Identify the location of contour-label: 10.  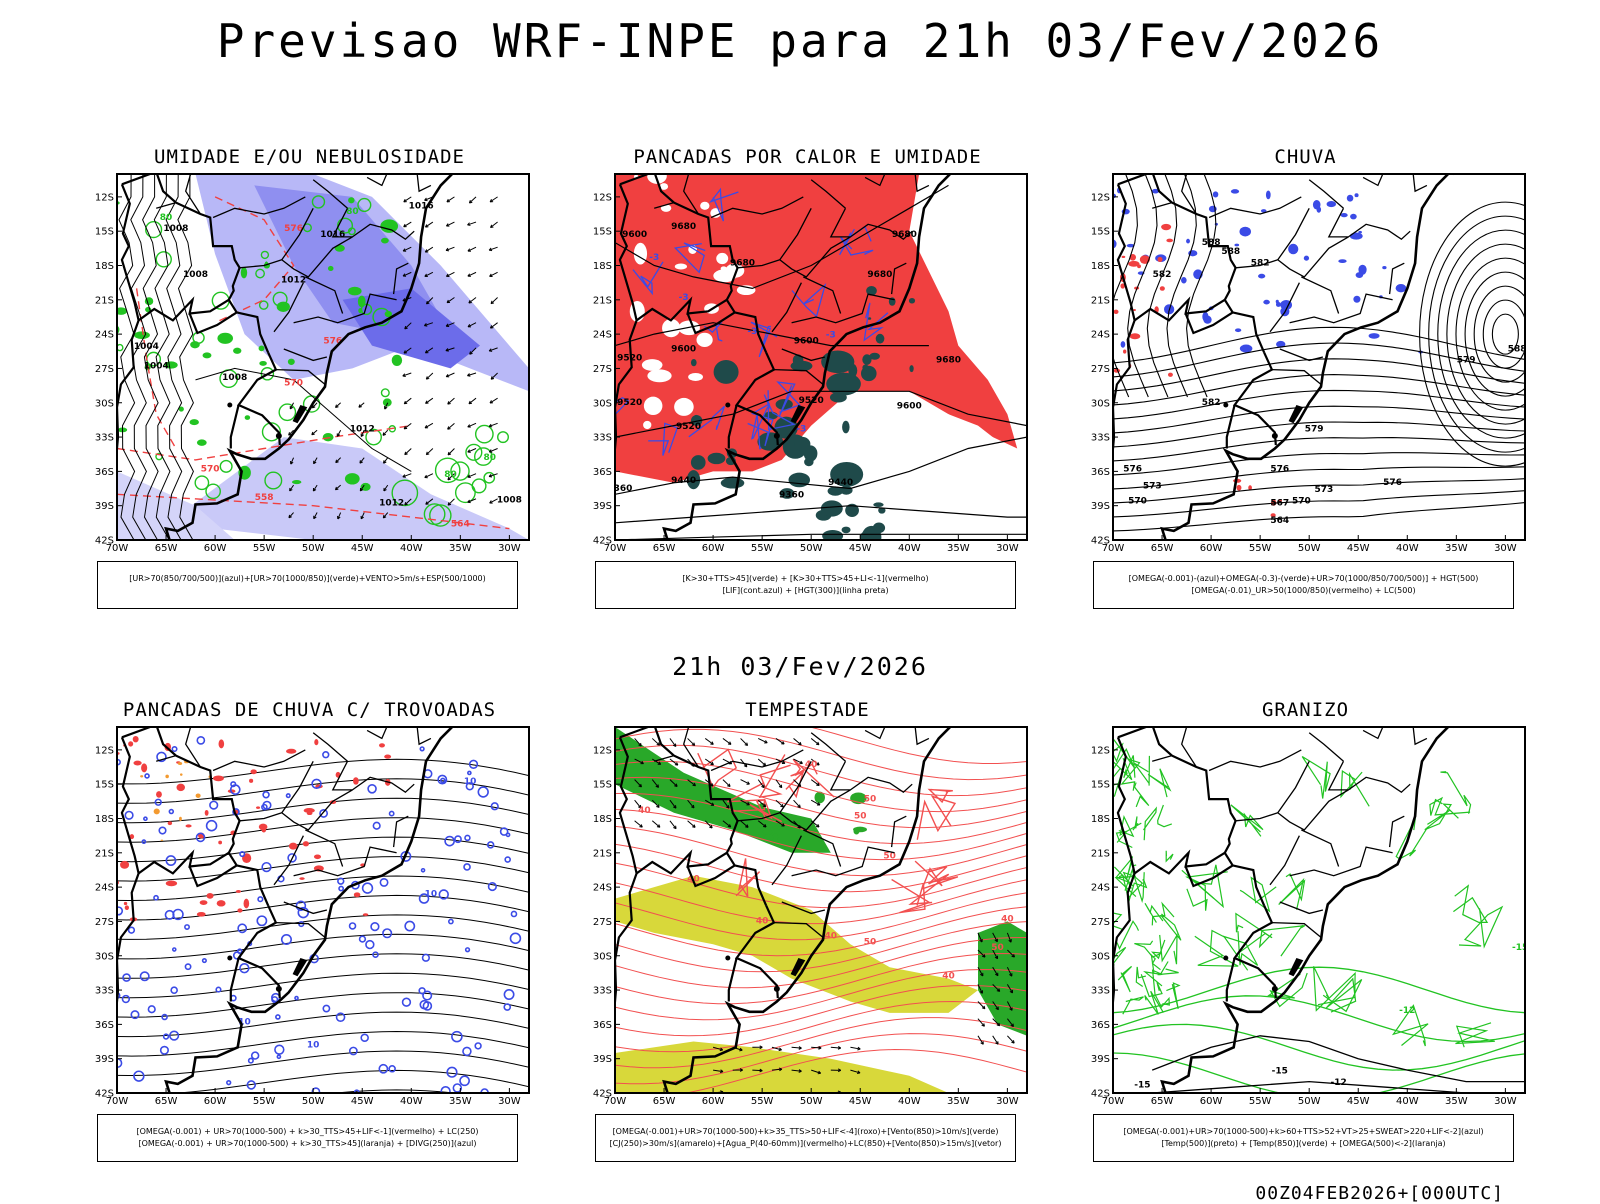
(431, 894).